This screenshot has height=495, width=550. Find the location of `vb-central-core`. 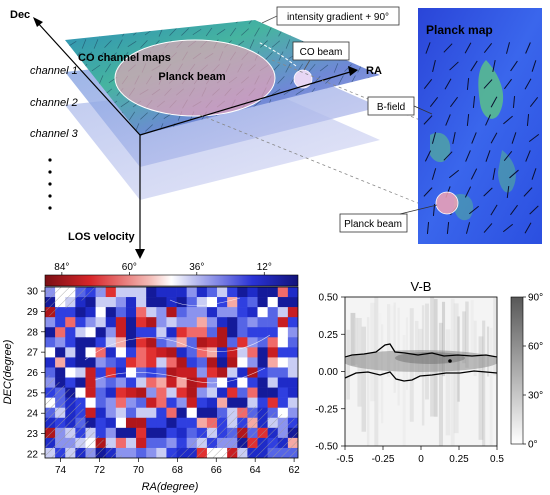

vb-central-core is located at coordinates (430, 358).